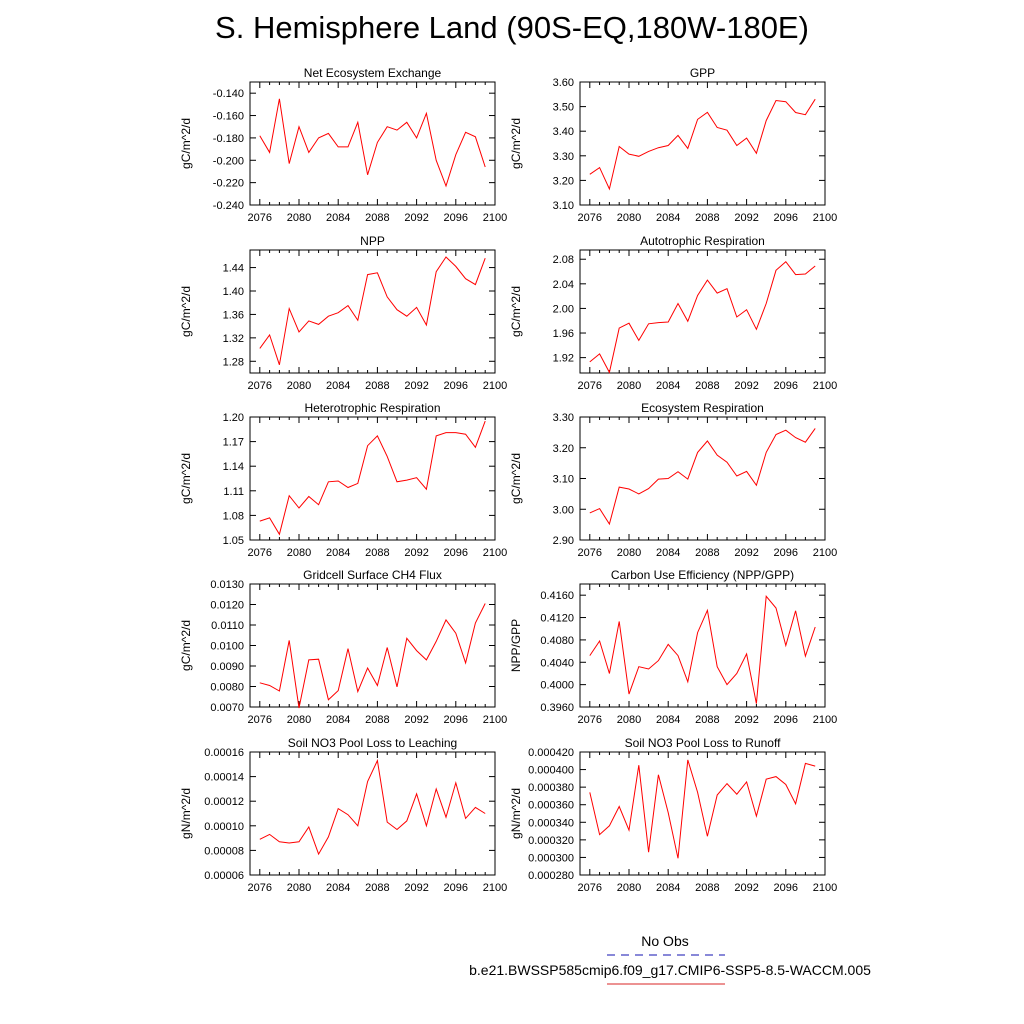  What do you see at coordinates (224, 753) in the screenshot?
I see `y-tick-label: 0.00016` at bounding box center [224, 753].